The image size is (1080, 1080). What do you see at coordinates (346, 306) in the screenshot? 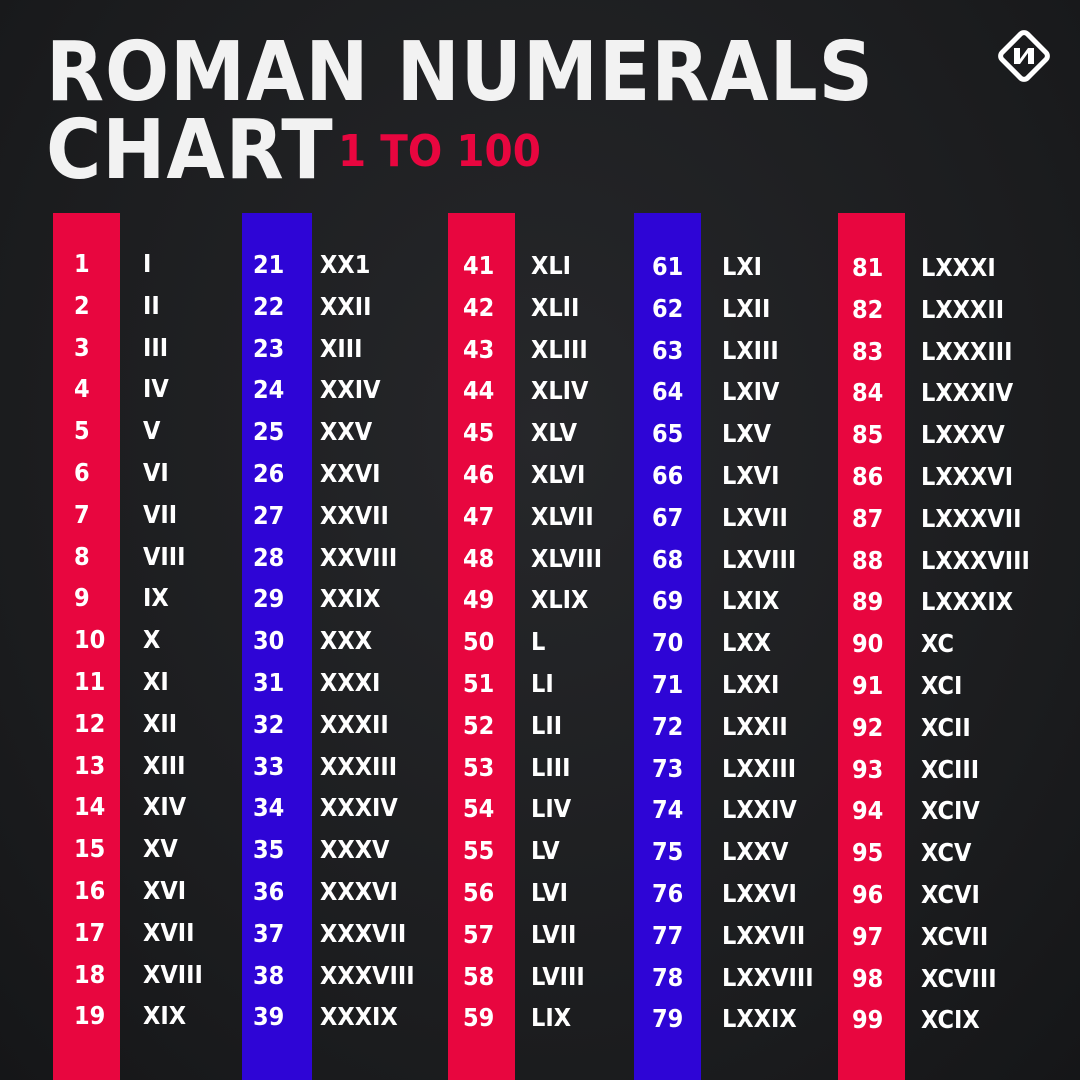
I see `roman-numeral: XXII` at bounding box center [346, 306].